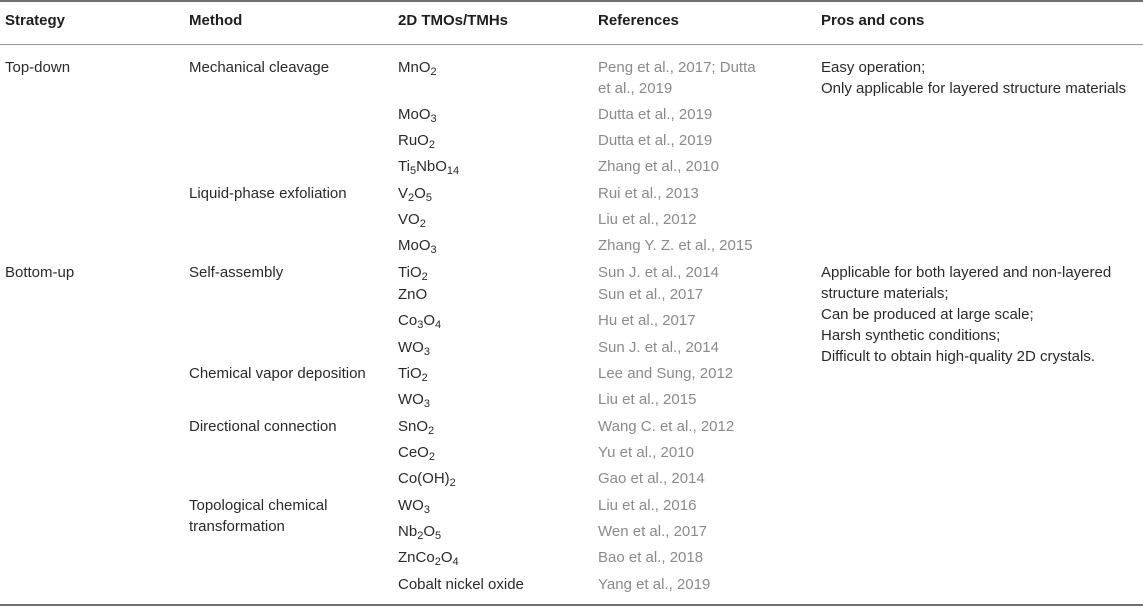 This screenshot has width=1143, height=608. What do you see at coordinates (35, 20) in the screenshot?
I see `header-strategy: Strategy` at bounding box center [35, 20].